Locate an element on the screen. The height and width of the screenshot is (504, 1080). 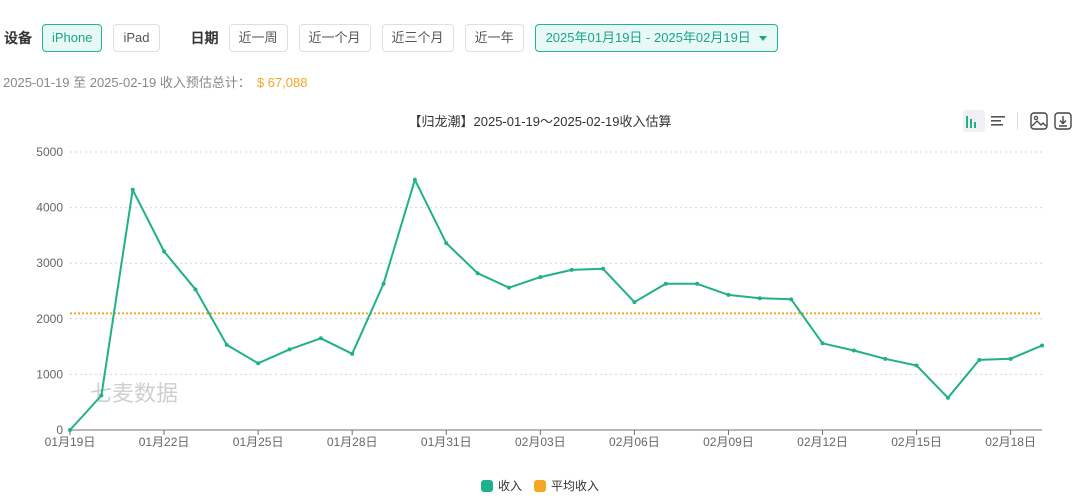
legend-swatch-average is located at coordinates (540, 485).